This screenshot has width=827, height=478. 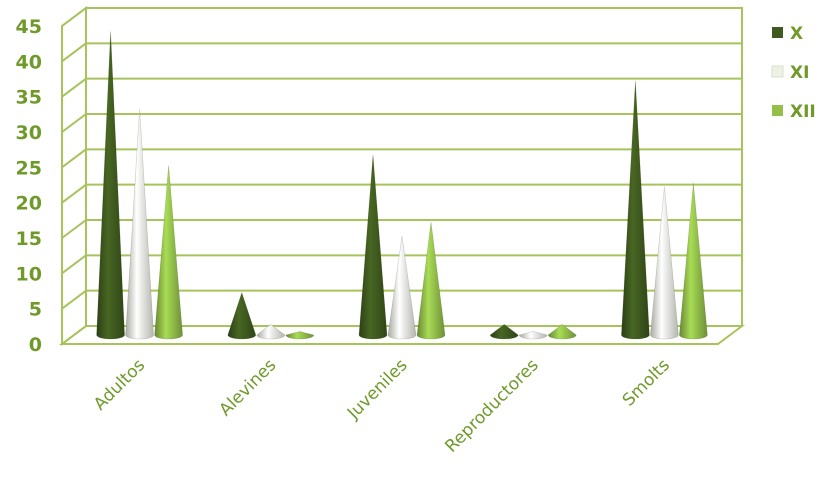 I want to click on y-tick-label: 25, so click(x=29, y=168).